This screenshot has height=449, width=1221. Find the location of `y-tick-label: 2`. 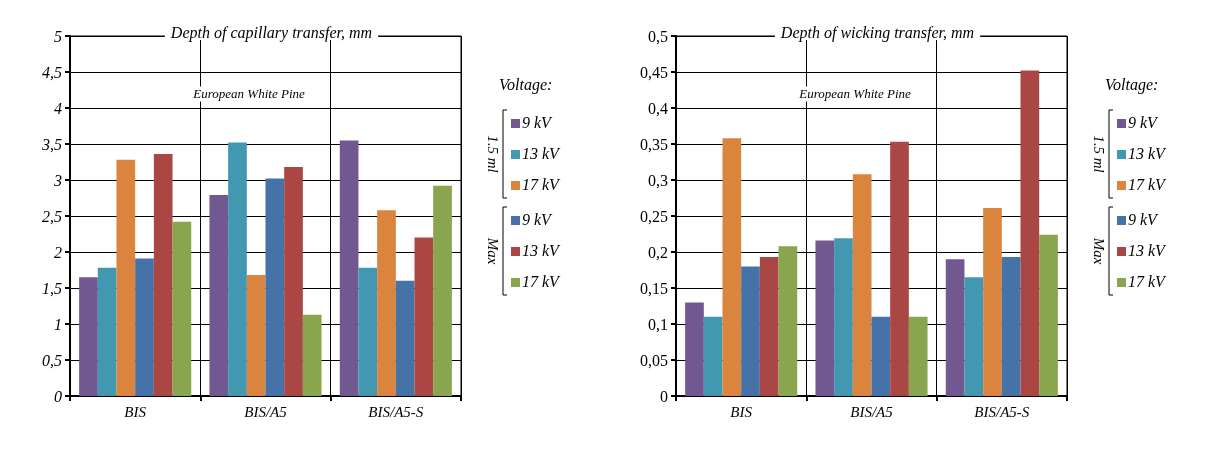

y-tick-label: 2 is located at coordinates (58, 252).